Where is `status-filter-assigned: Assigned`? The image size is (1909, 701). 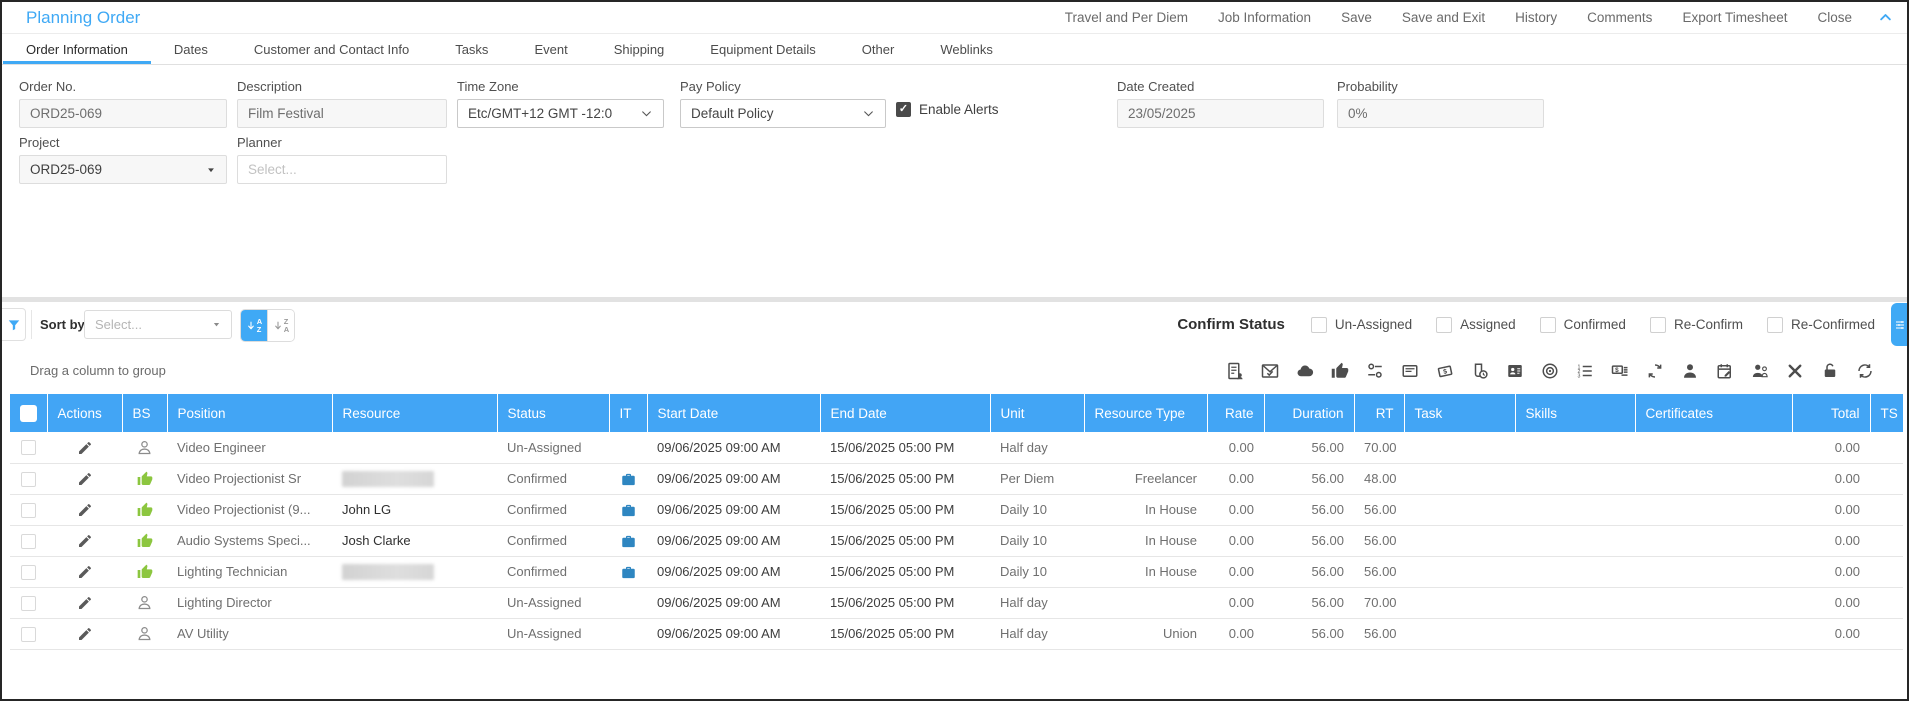
status-filter-assigned: Assigned is located at coordinates (1476, 324).